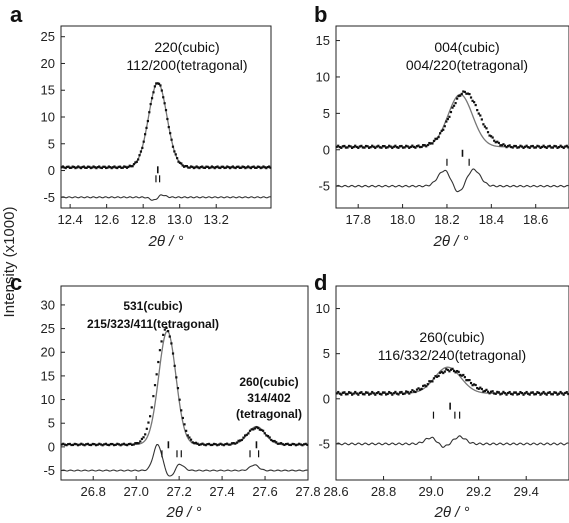  What do you see at coordinates (48, 375) in the screenshot?
I see `y-tick-label-c-4: 15` at bounding box center [48, 375].